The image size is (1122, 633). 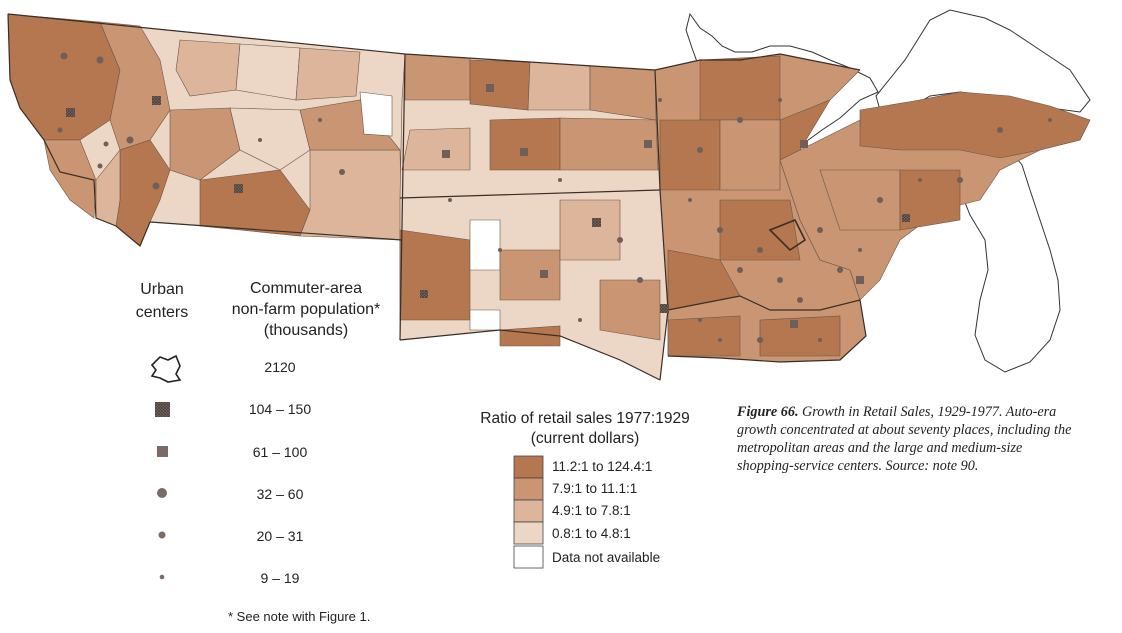 What do you see at coordinates (162, 301) in the screenshot?
I see `urban-centers-title: Urban centers` at bounding box center [162, 301].